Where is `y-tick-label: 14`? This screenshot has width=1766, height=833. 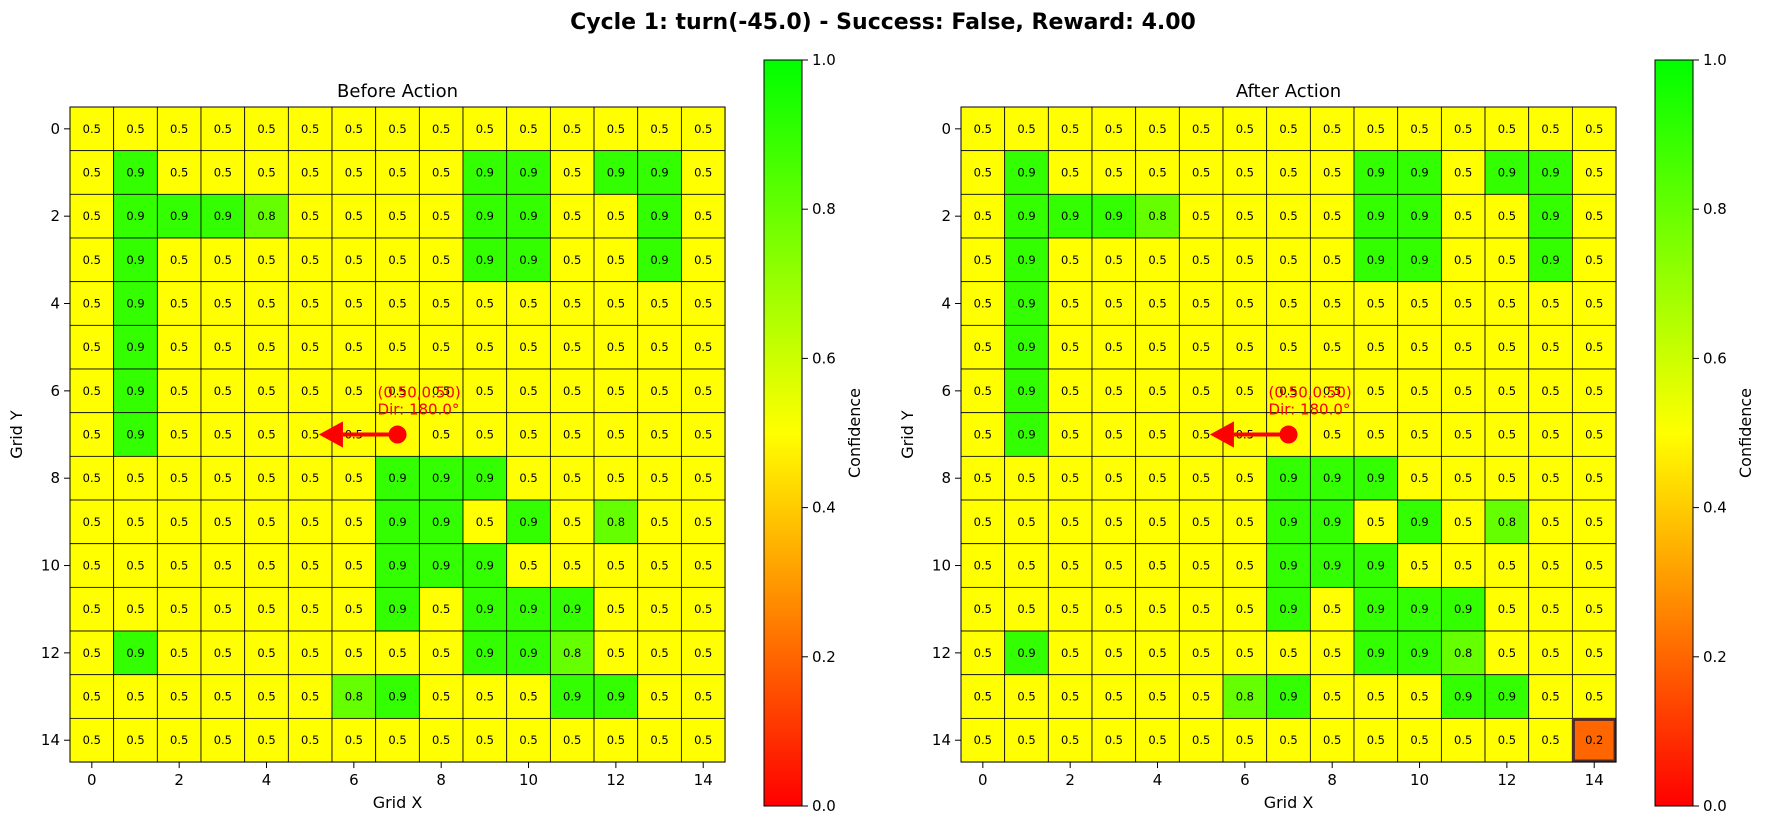
y-tick-label: 14 is located at coordinates (50, 740).